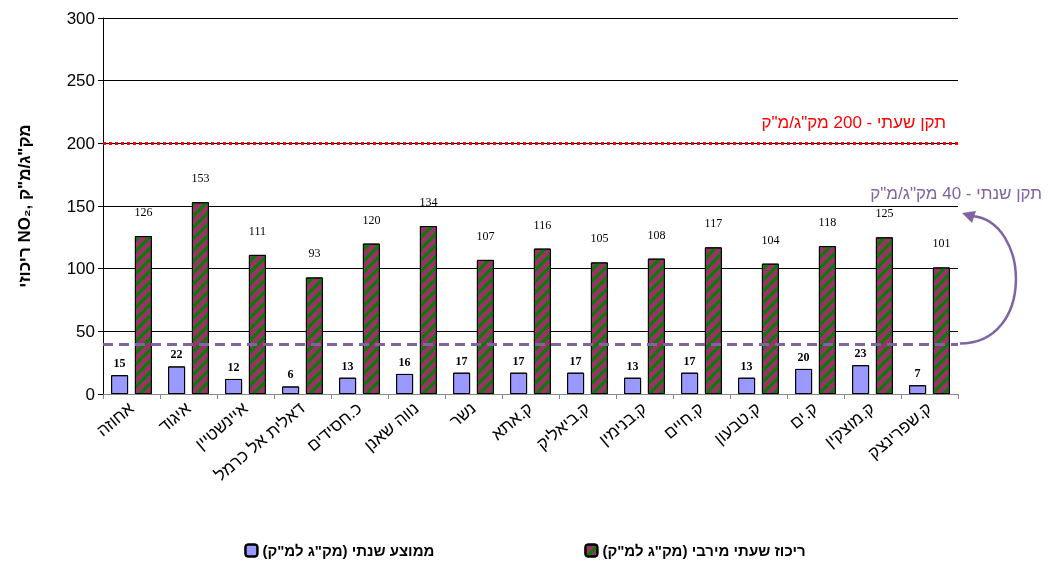 Image resolution: width=1050 pixels, height=573 pixels. I want to click on y-tick-label: 100, so click(80, 269).